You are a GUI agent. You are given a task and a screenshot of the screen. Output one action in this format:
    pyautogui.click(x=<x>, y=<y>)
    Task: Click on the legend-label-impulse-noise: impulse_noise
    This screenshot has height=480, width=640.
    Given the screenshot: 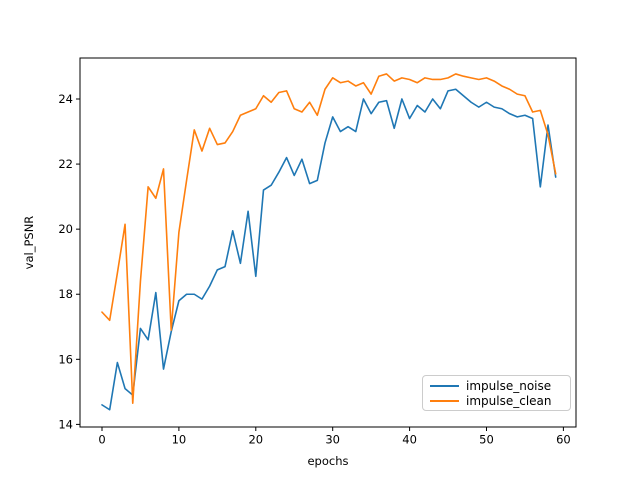 What is the action you would take?
    pyautogui.click(x=509, y=385)
    